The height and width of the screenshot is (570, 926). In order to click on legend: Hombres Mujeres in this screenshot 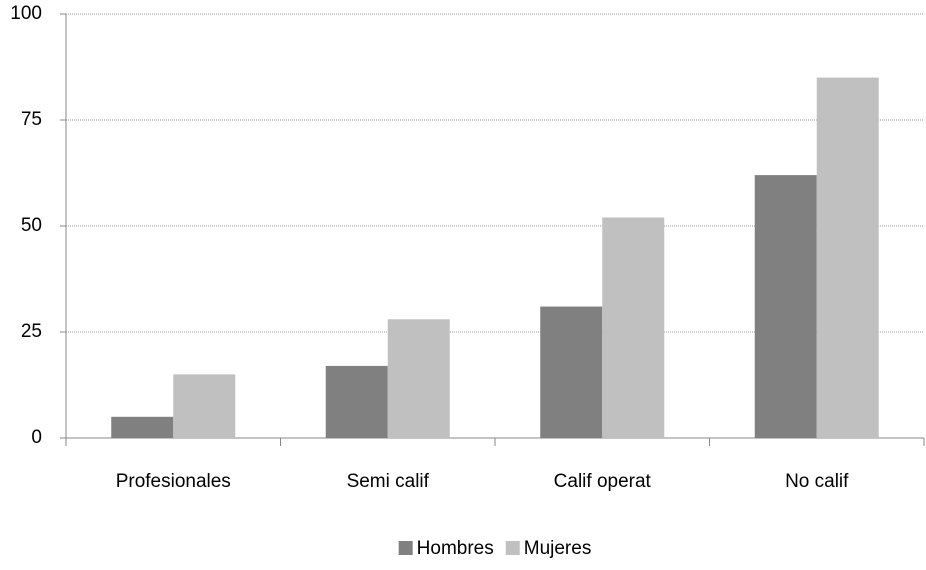, I will do `click(495, 548)`.